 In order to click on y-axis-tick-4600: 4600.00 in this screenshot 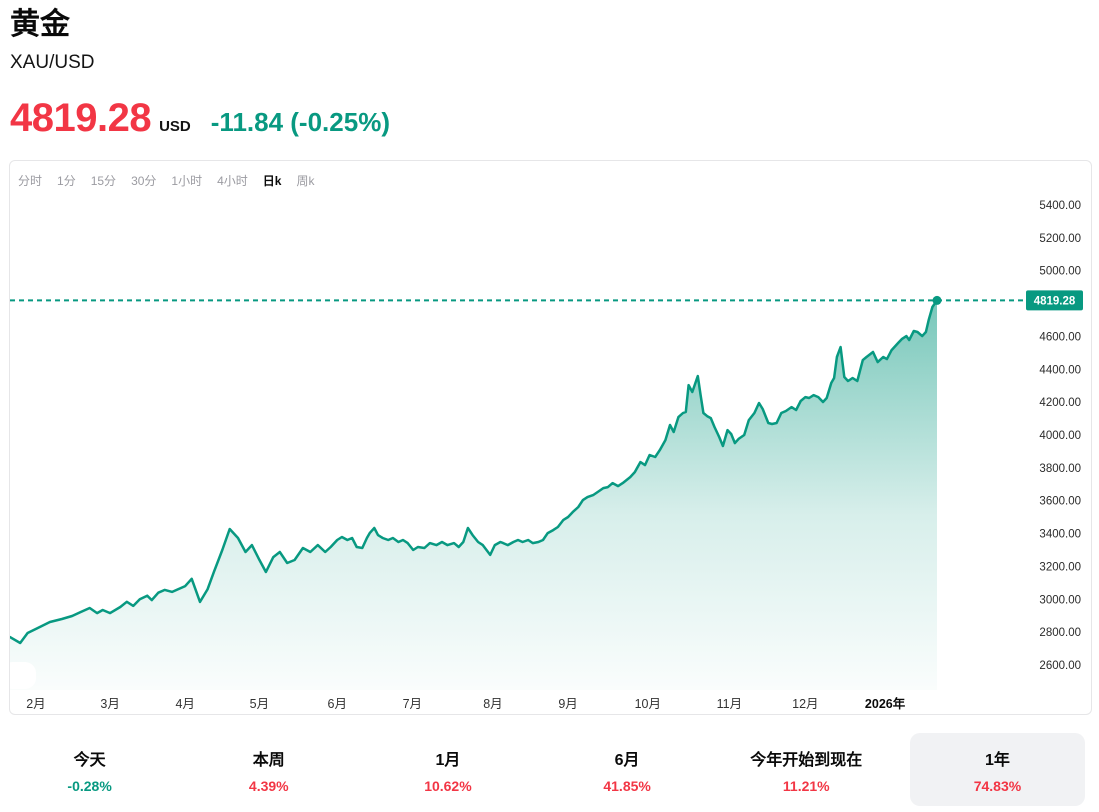, I will do `click(1060, 337)`.